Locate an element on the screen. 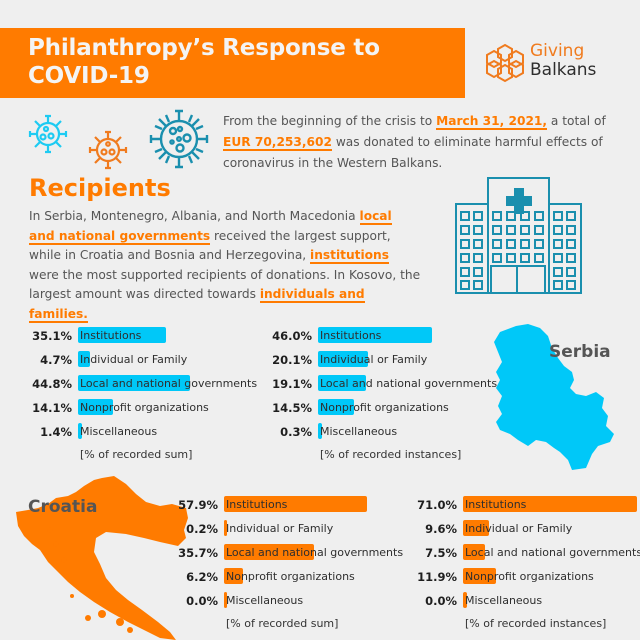 Image resolution: width=640 pixels, height=640 pixels. intro-text-2: a total of is located at coordinates (576, 121).